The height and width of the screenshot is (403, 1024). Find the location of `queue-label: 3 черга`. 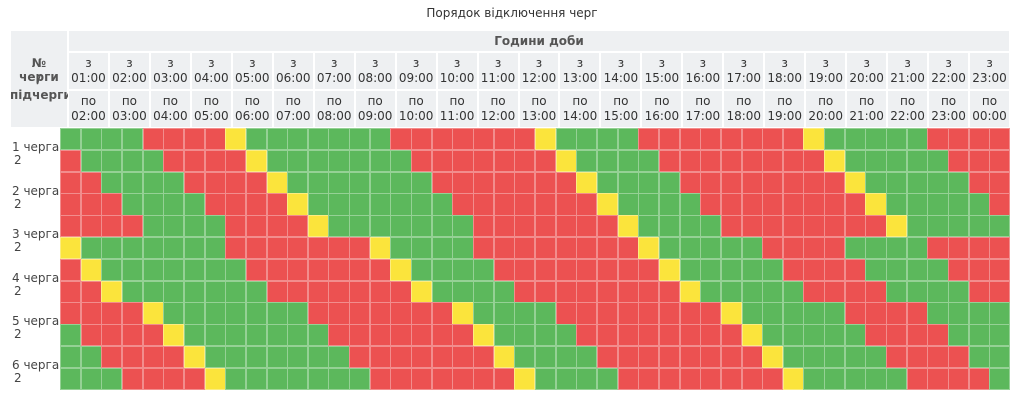

queue-label: 3 черга is located at coordinates (36, 234).